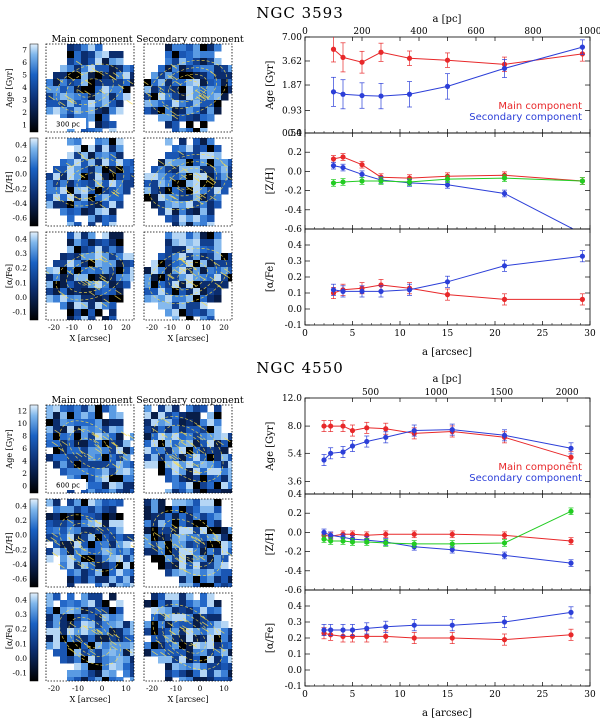  I want to click on legend-secondary: Secondary component, so click(525, 117).